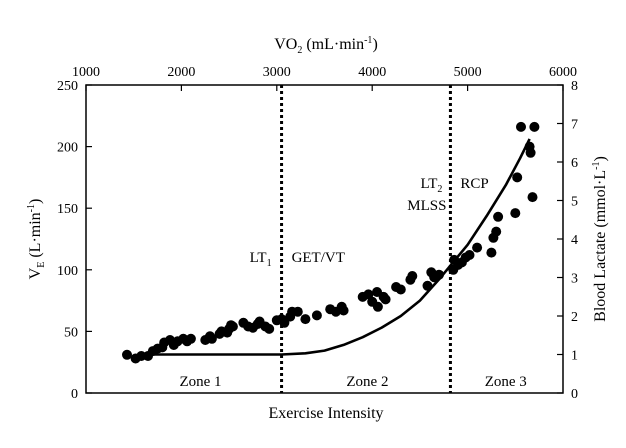 The width and height of the screenshot is (626, 448). Describe the element at coordinates (574, 240) in the screenshot. I see `right-tick-label: 4` at that location.